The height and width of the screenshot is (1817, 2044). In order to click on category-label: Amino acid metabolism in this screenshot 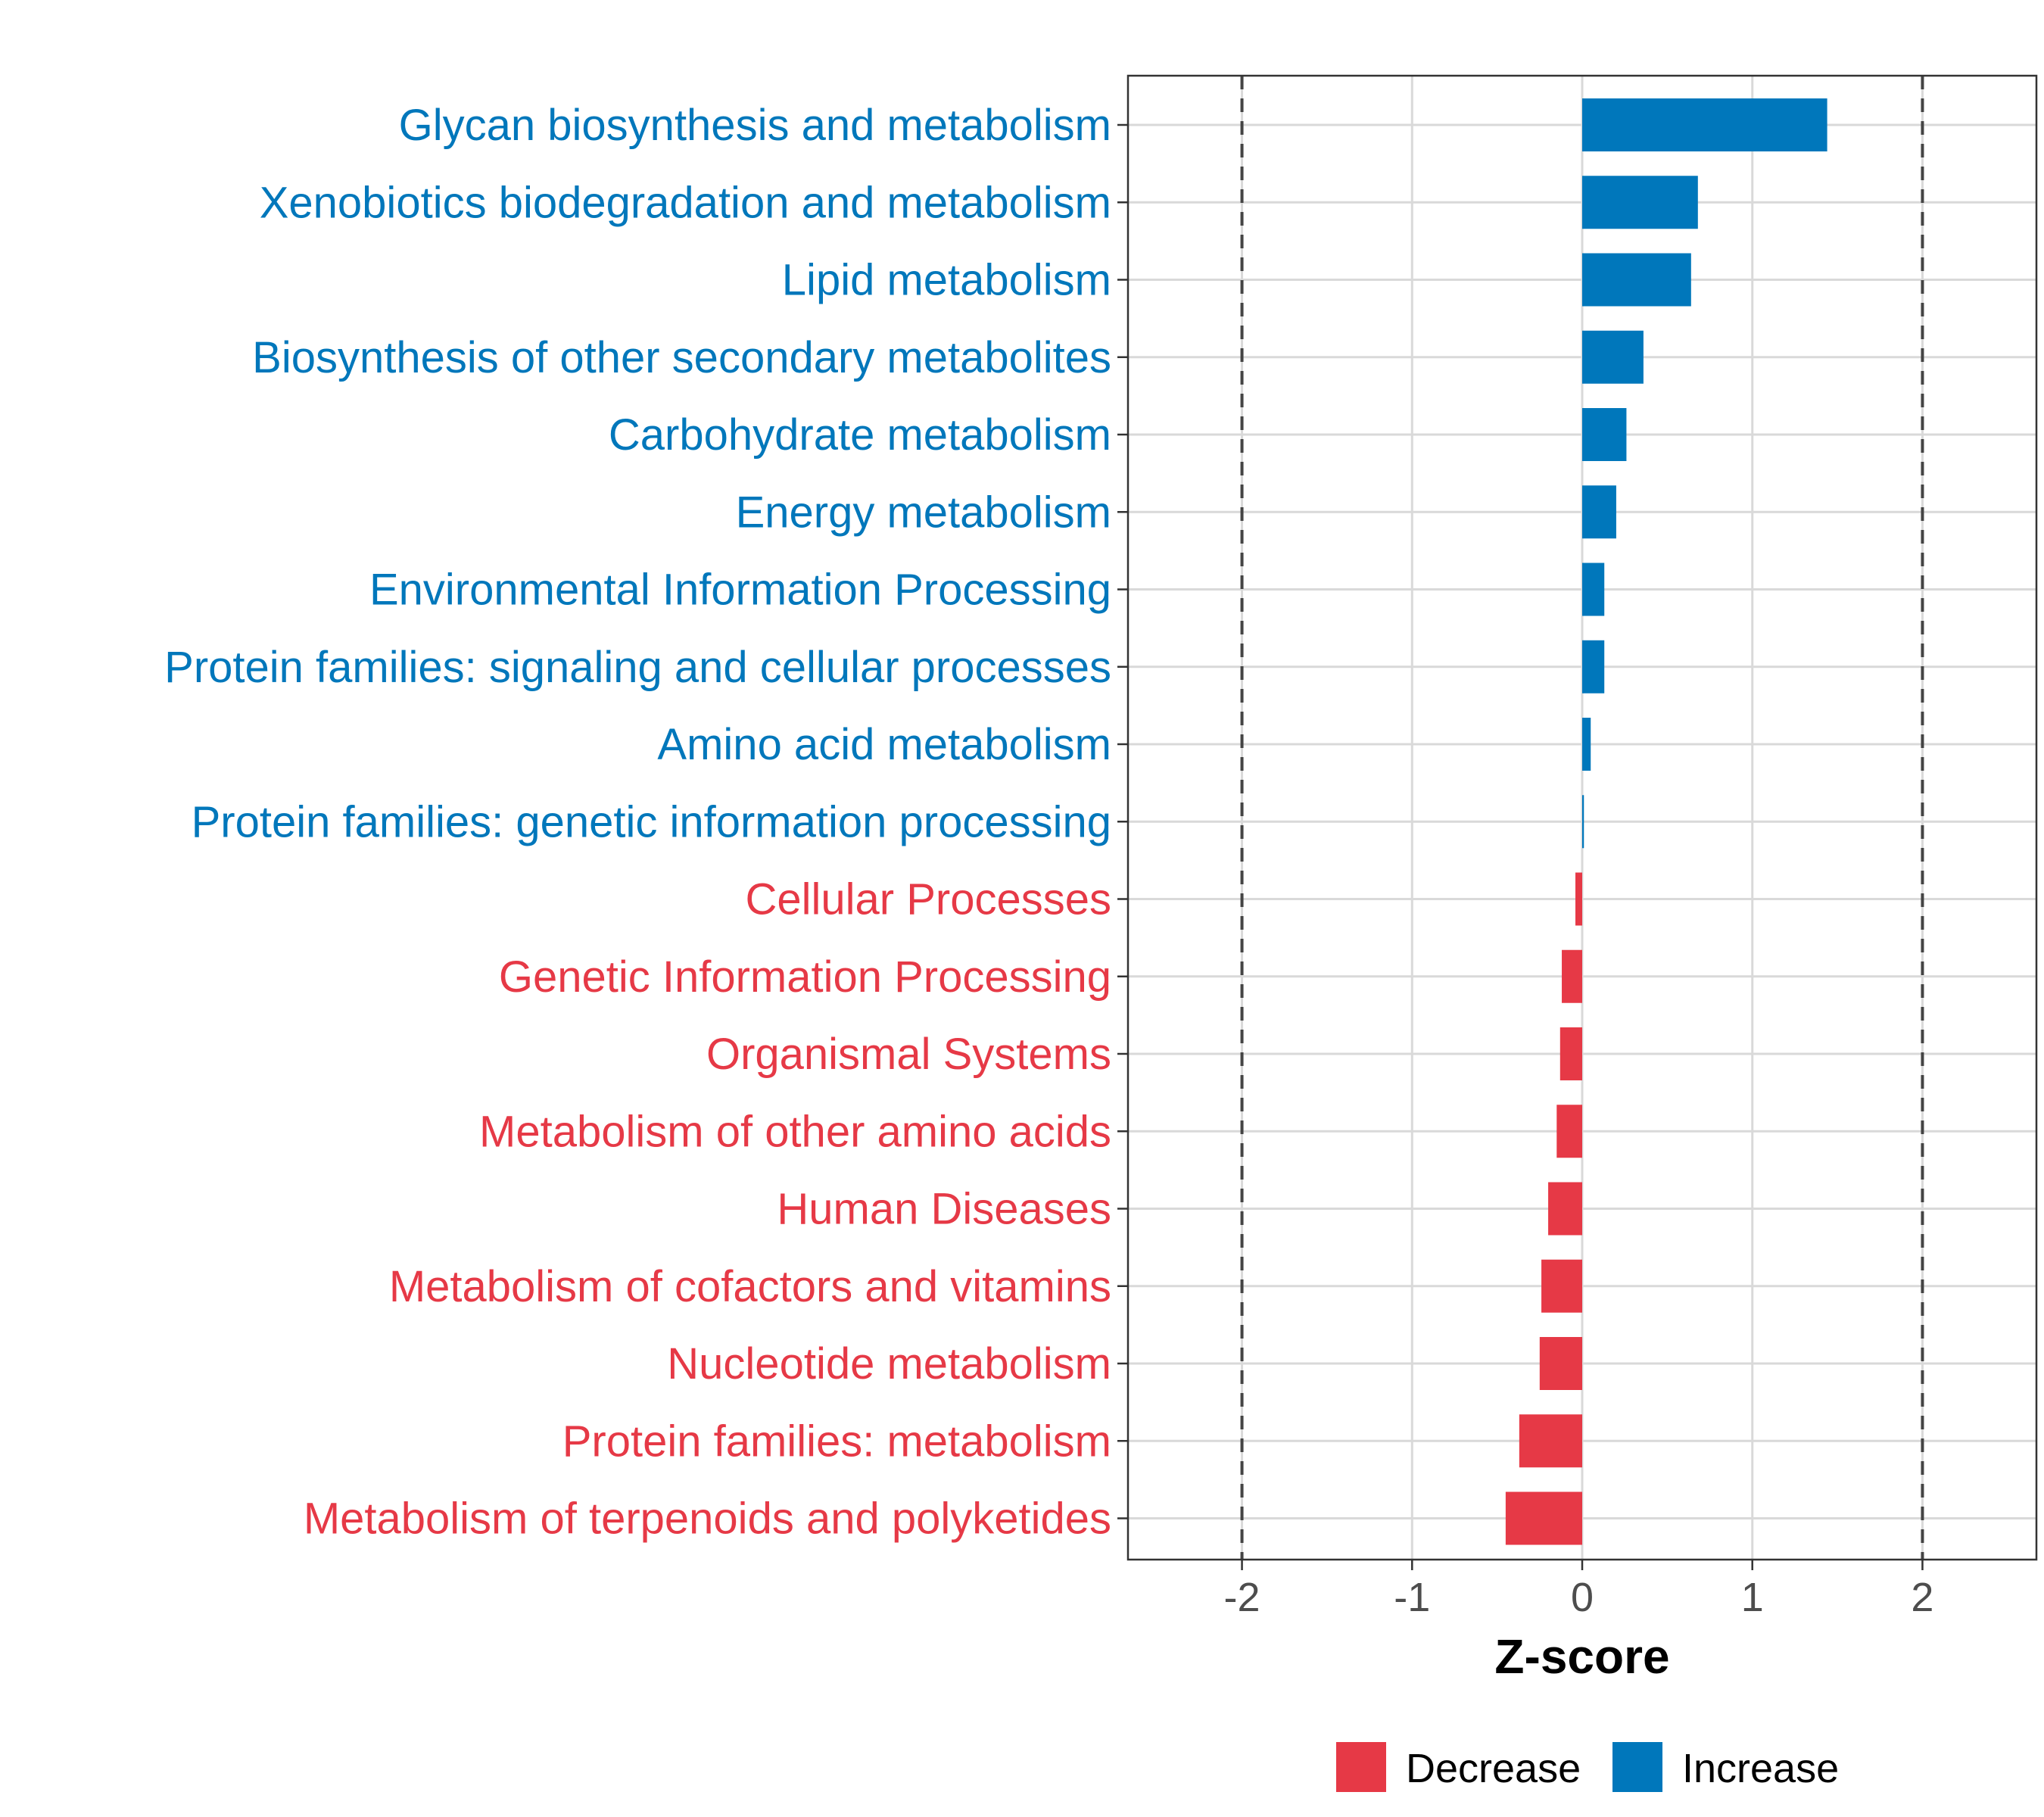, I will do `click(884, 744)`.